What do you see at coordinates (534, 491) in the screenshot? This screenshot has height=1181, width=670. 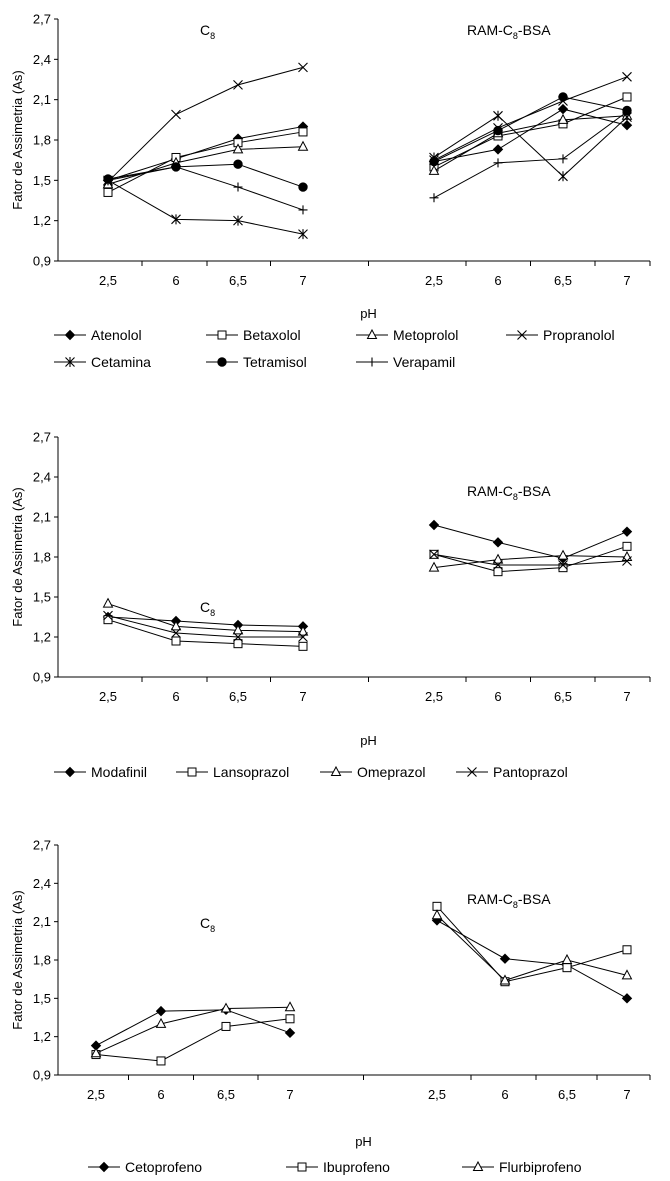 I see `group-label-tail: -BSA` at bounding box center [534, 491].